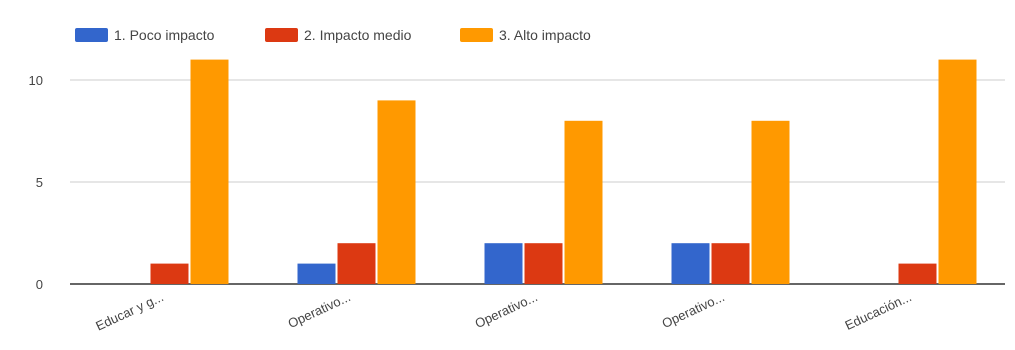 This screenshot has height=350, width=1015. What do you see at coordinates (39, 284) in the screenshot?
I see `y-tick-label: 0` at bounding box center [39, 284].